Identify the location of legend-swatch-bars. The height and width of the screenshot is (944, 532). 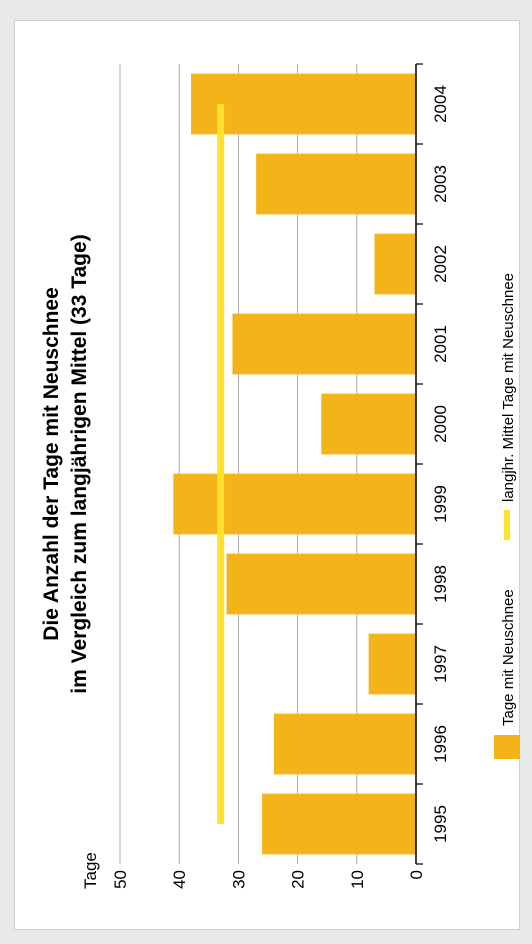
(507, 747).